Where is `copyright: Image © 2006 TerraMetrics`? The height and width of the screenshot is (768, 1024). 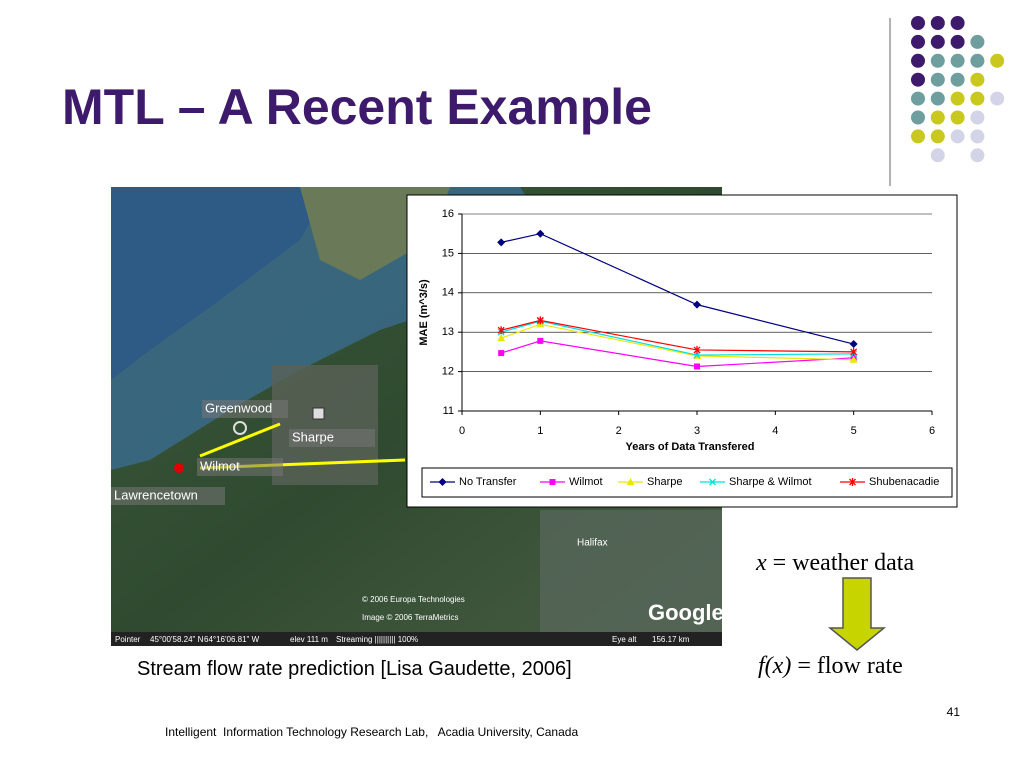 copyright: Image © 2006 TerraMetrics is located at coordinates (410, 617).